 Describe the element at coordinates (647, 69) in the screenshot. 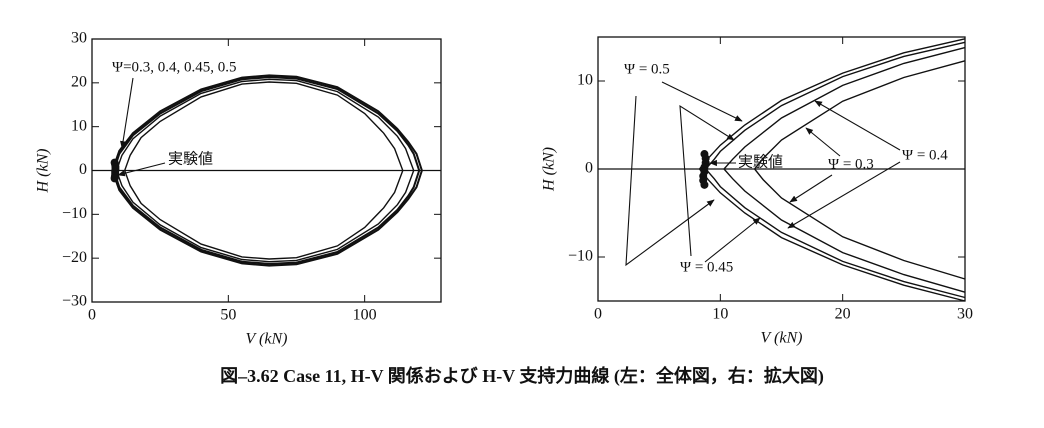

I see `annotation: Ψ = 0.5` at that location.